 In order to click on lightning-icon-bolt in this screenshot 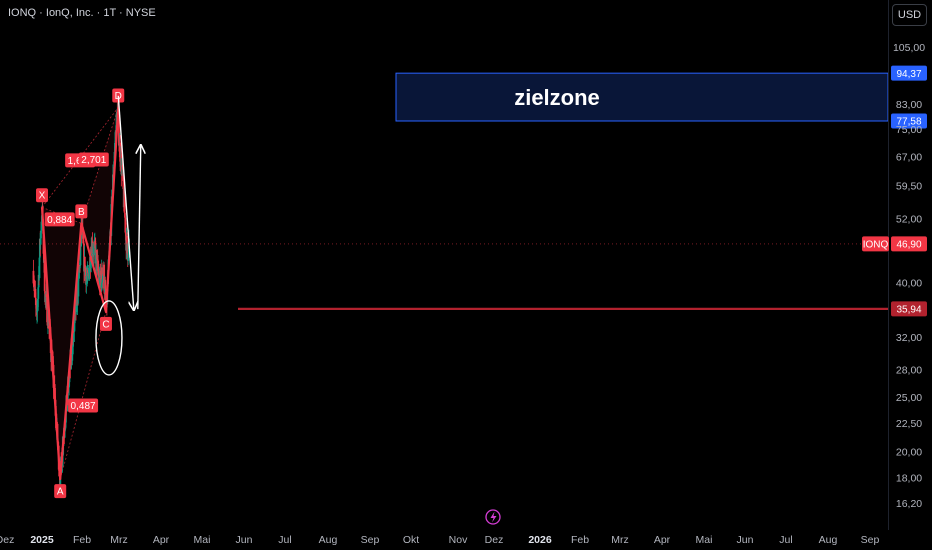, I will do `click(493, 517)`.